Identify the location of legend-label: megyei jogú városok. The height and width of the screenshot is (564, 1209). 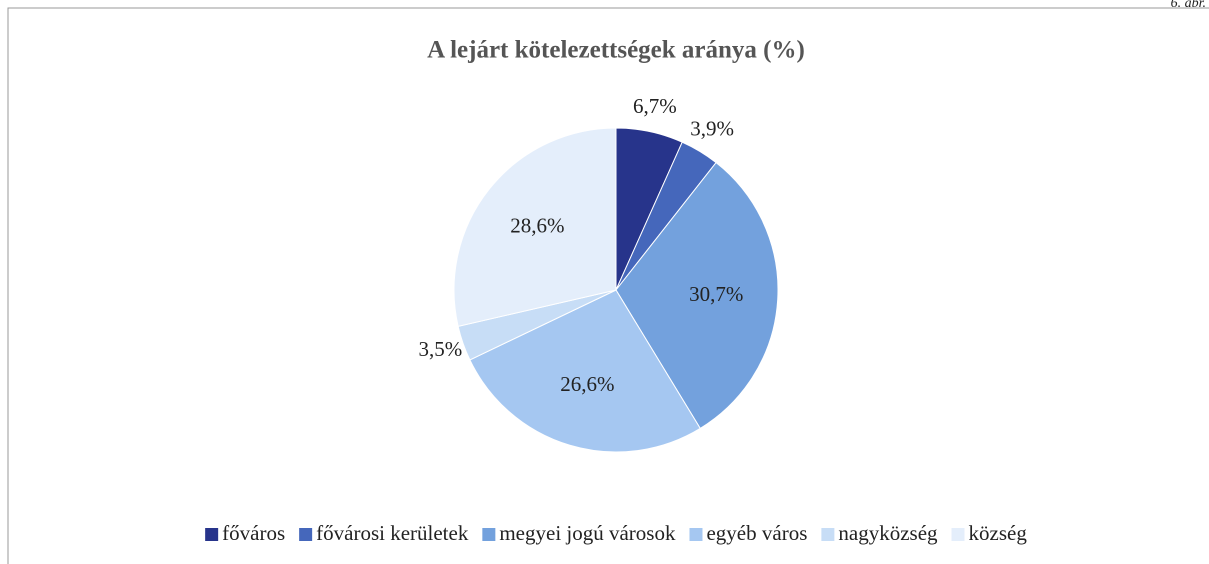
(587, 533).